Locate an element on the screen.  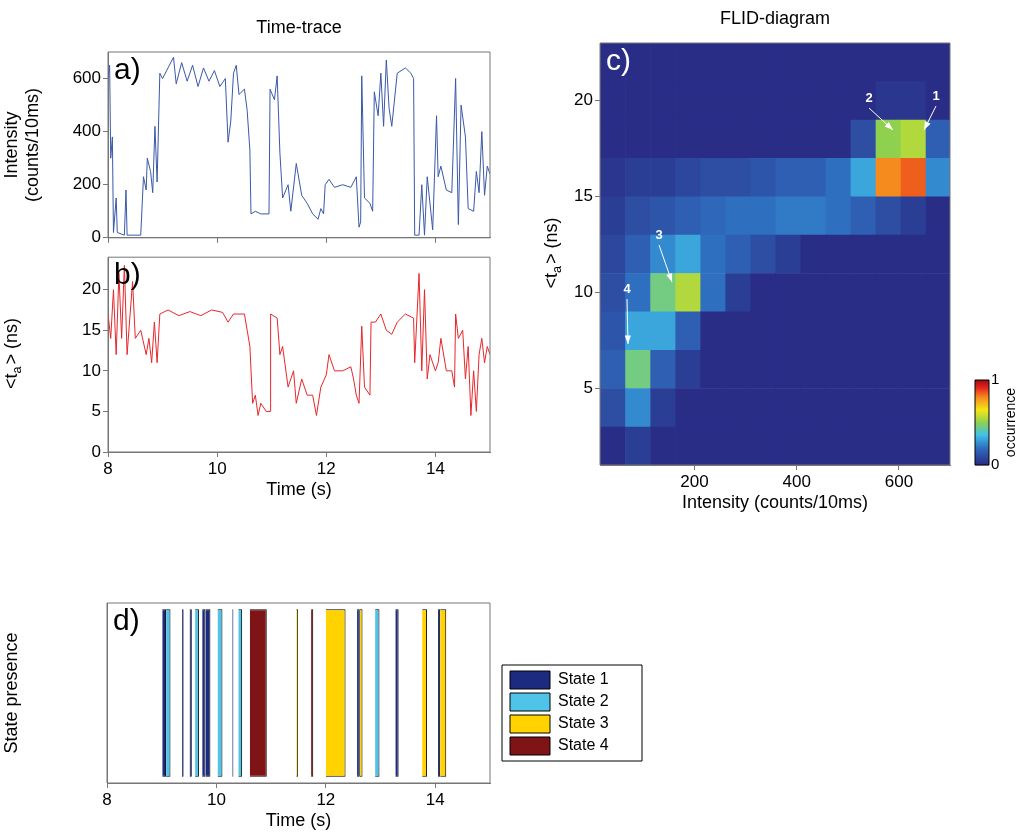
y-tick-label: 600 is located at coordinates (86, 78).